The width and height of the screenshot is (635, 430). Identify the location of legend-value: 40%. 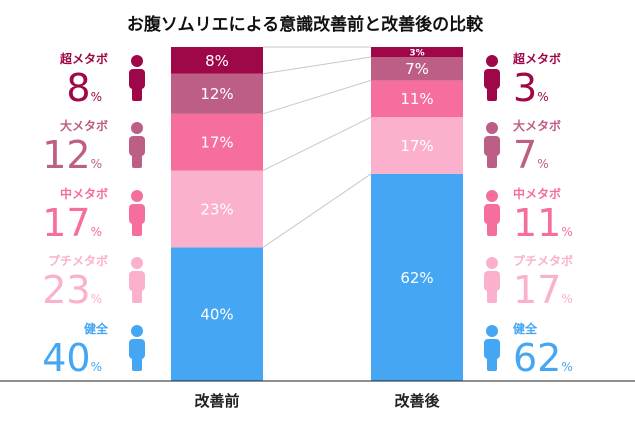
(72, 358).